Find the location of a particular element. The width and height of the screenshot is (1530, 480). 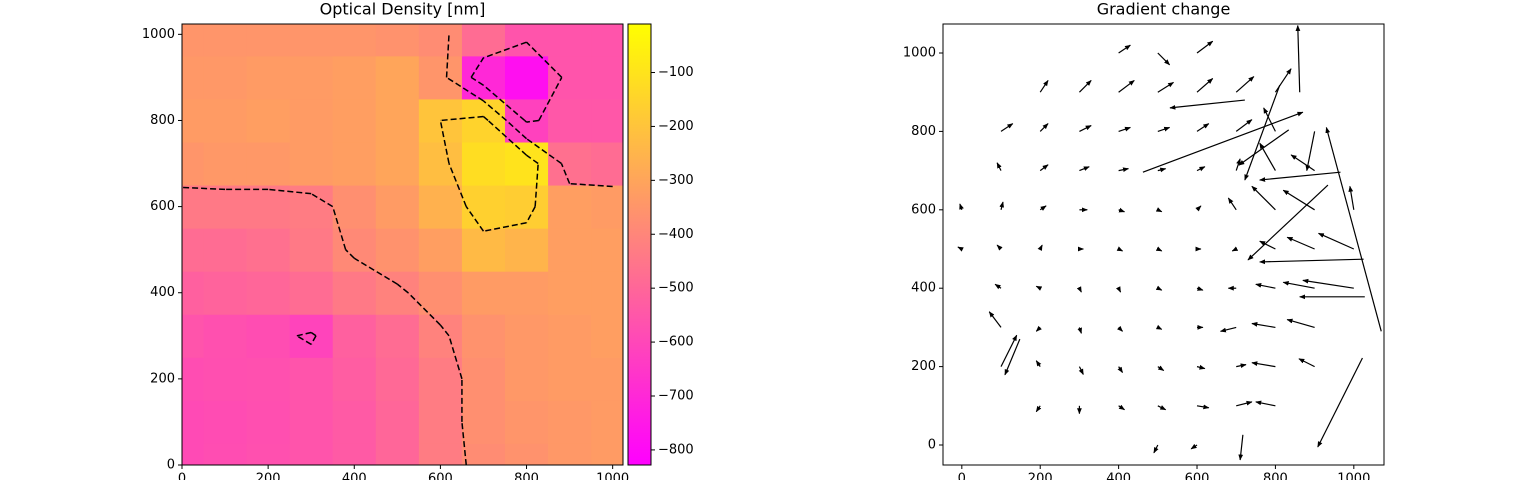

colorbar-tick-label: −300 is located at coordinates (676, 180).